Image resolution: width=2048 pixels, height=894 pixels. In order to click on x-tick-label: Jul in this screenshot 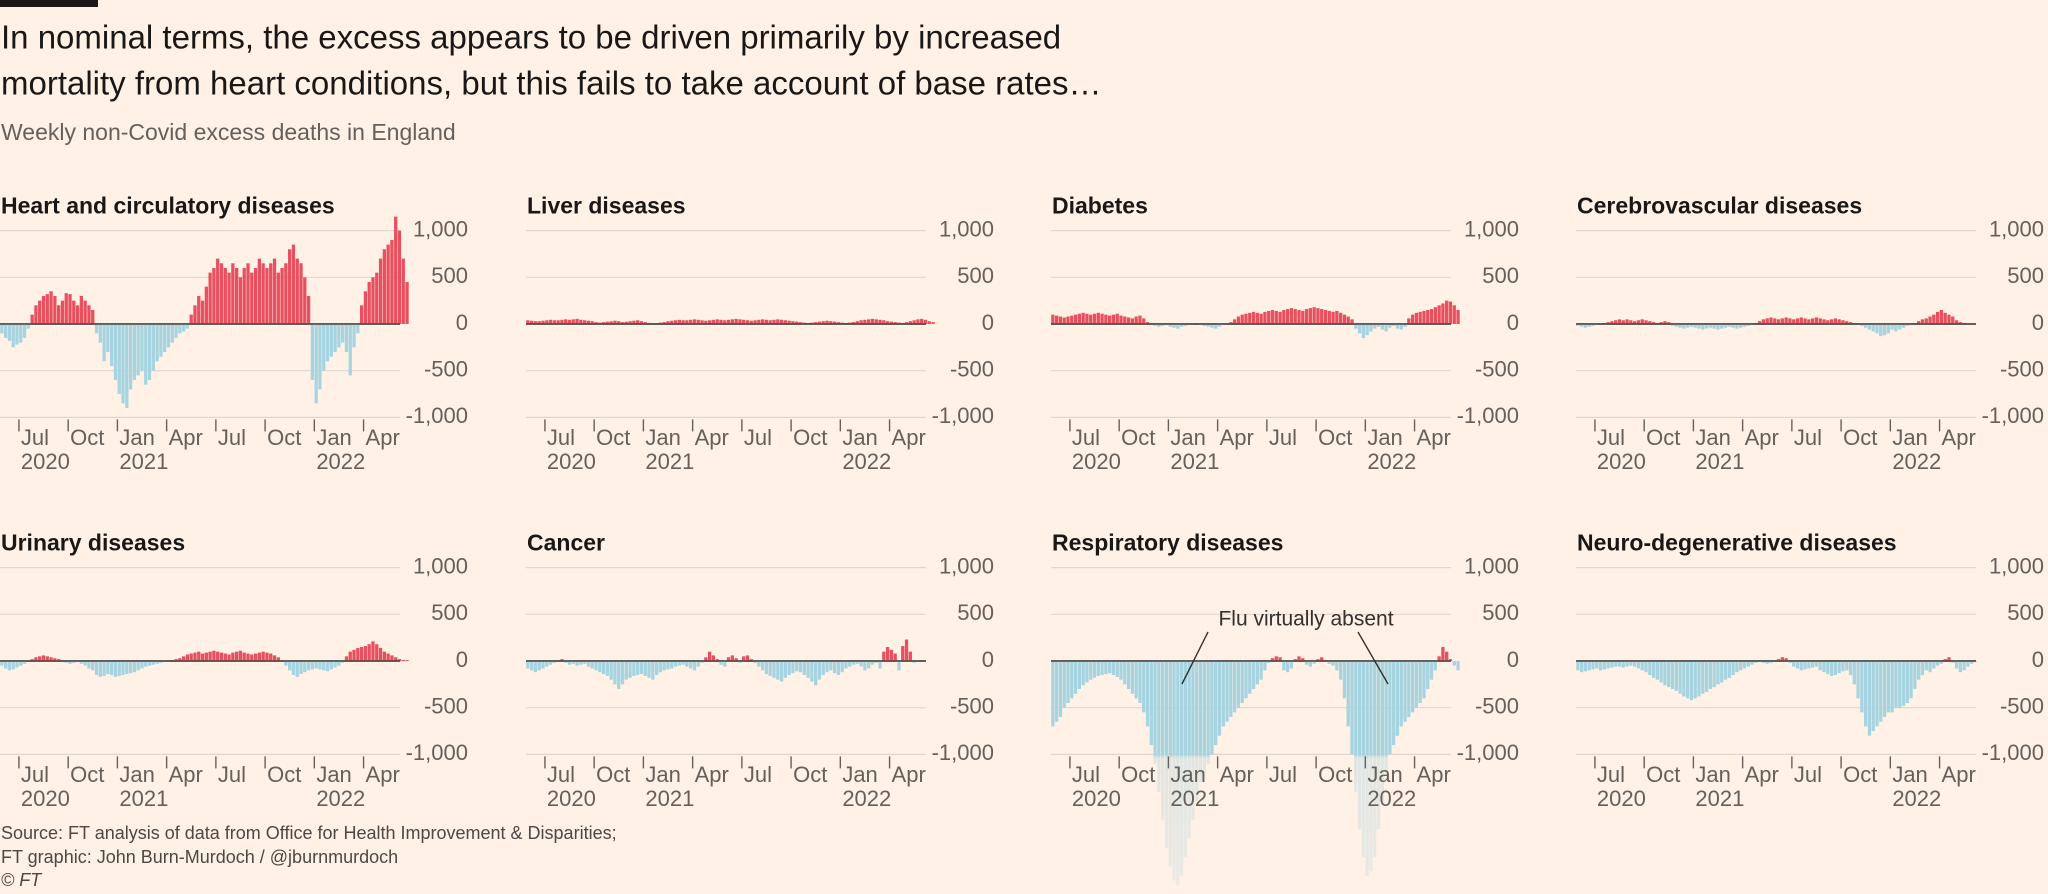, I will do `click(1283, 774)`.